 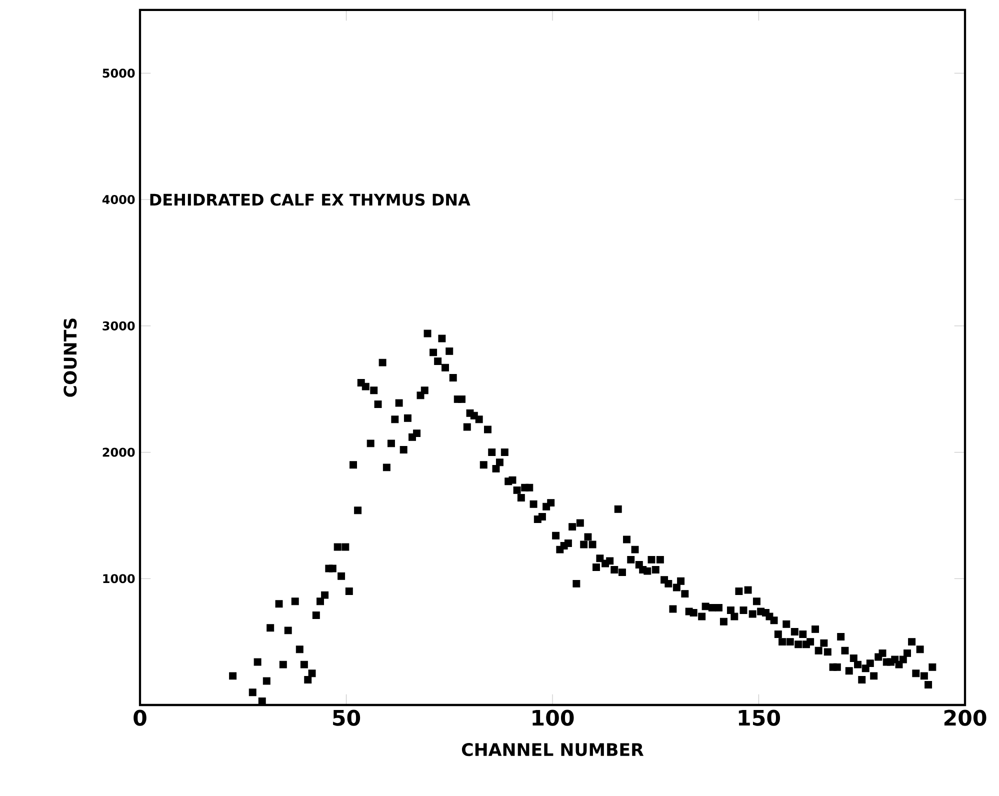 I want to click on y-tick-label: 1000, so click(x=119, y=579).